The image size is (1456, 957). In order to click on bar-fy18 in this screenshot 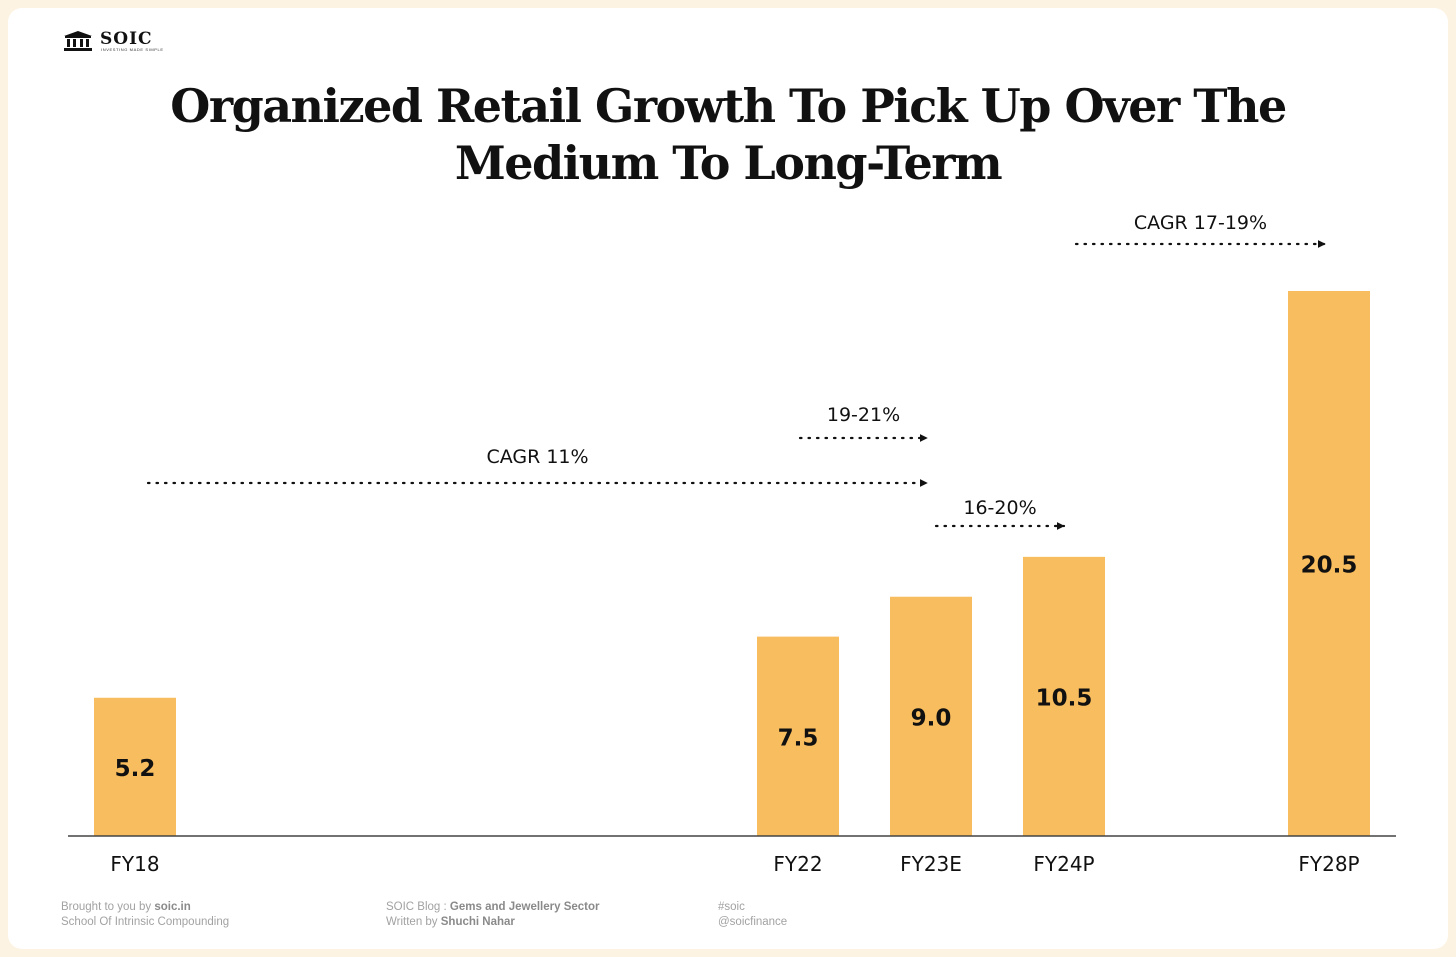, I will do `click(135, 766)`.